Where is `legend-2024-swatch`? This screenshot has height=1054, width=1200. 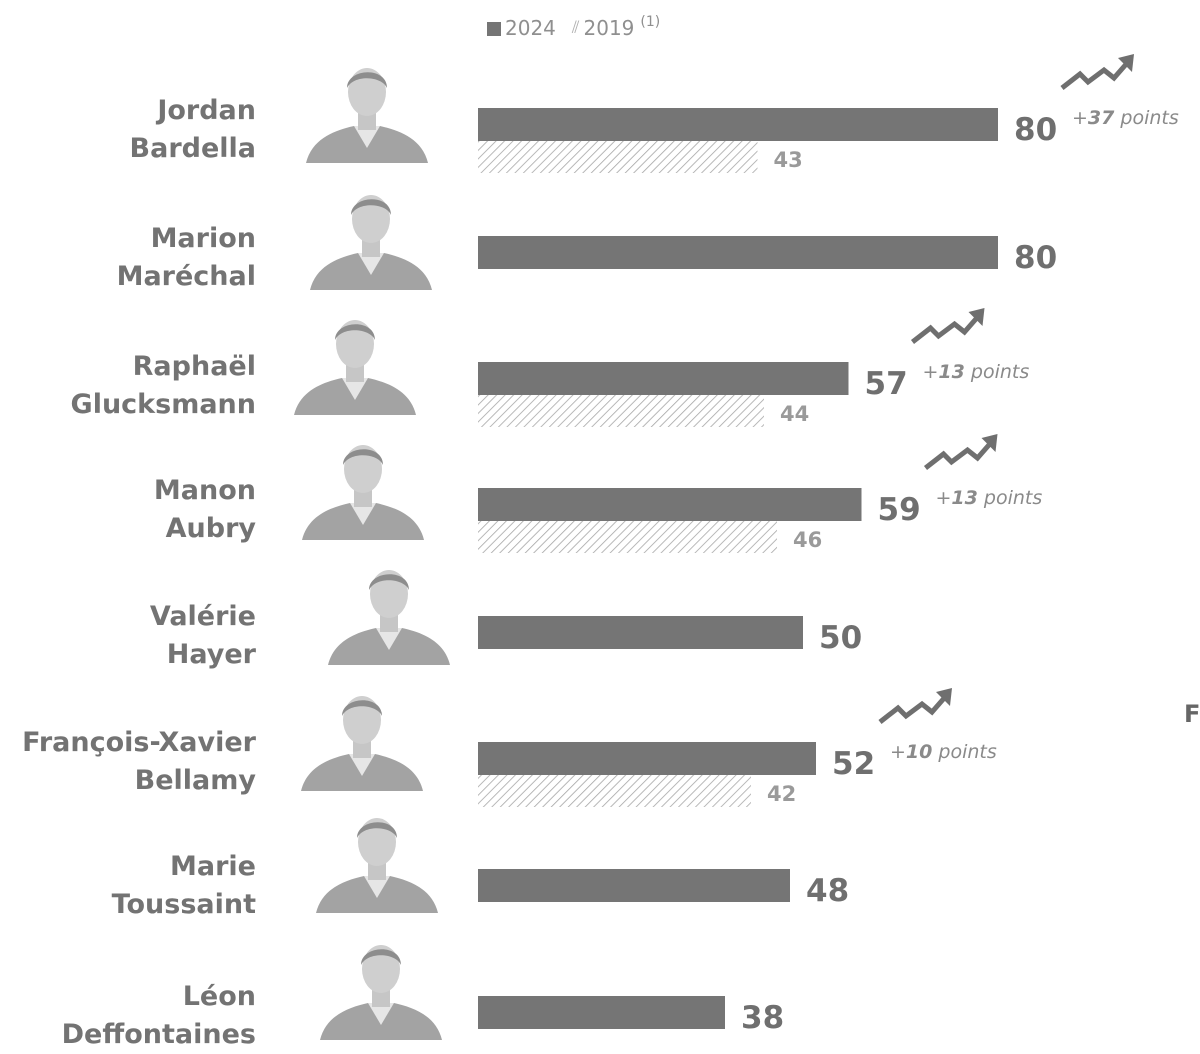
legend-2024-swatch is located at coordinates (494, 29).